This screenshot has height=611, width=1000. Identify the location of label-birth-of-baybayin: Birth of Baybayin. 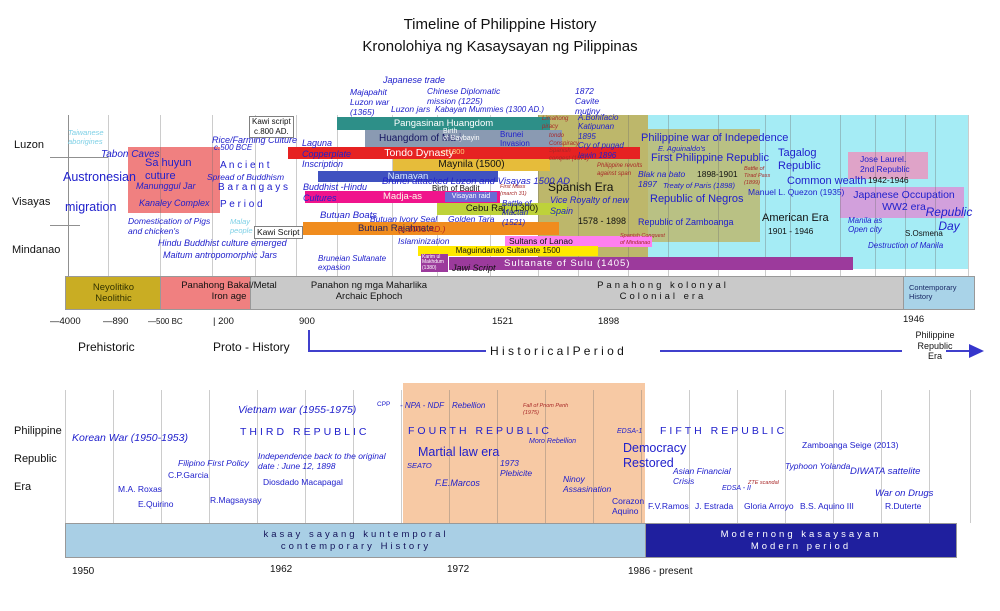
(461, 135).